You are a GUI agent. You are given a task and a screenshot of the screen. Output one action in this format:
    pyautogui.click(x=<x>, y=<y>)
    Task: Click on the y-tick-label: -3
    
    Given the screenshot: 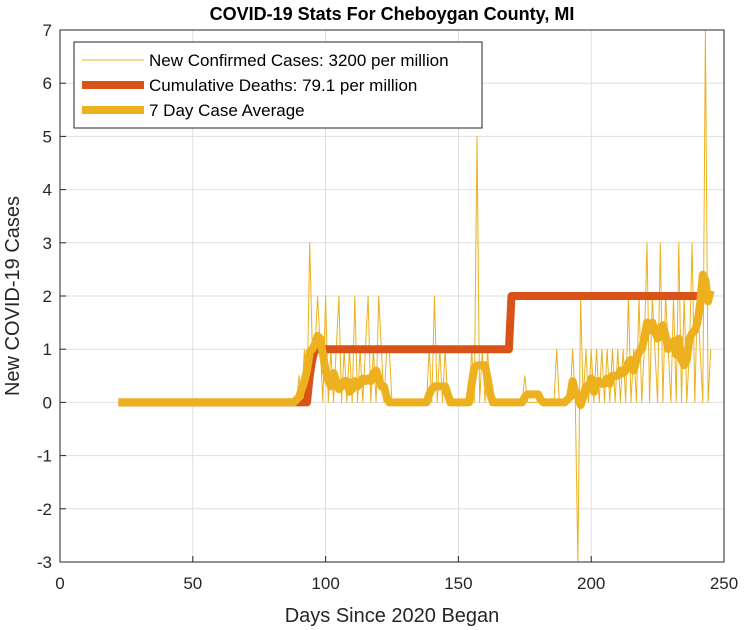 What is the action you would take?
    pyautogui.click(x=44, y=562)
    